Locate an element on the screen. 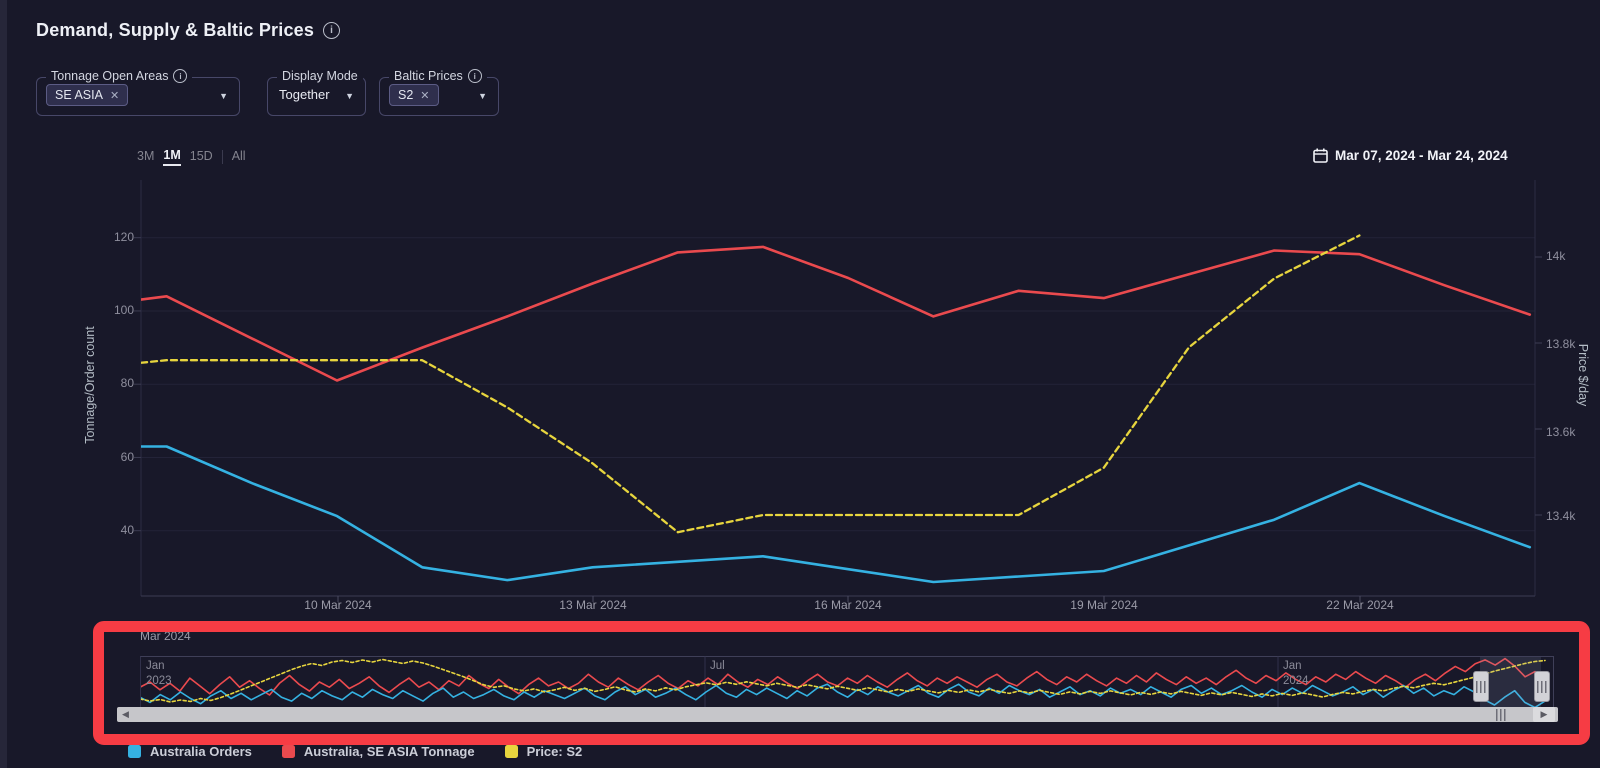 The image size is (1600, 768). scrollbar-grip-icon is located at coordinates (1501, 714).